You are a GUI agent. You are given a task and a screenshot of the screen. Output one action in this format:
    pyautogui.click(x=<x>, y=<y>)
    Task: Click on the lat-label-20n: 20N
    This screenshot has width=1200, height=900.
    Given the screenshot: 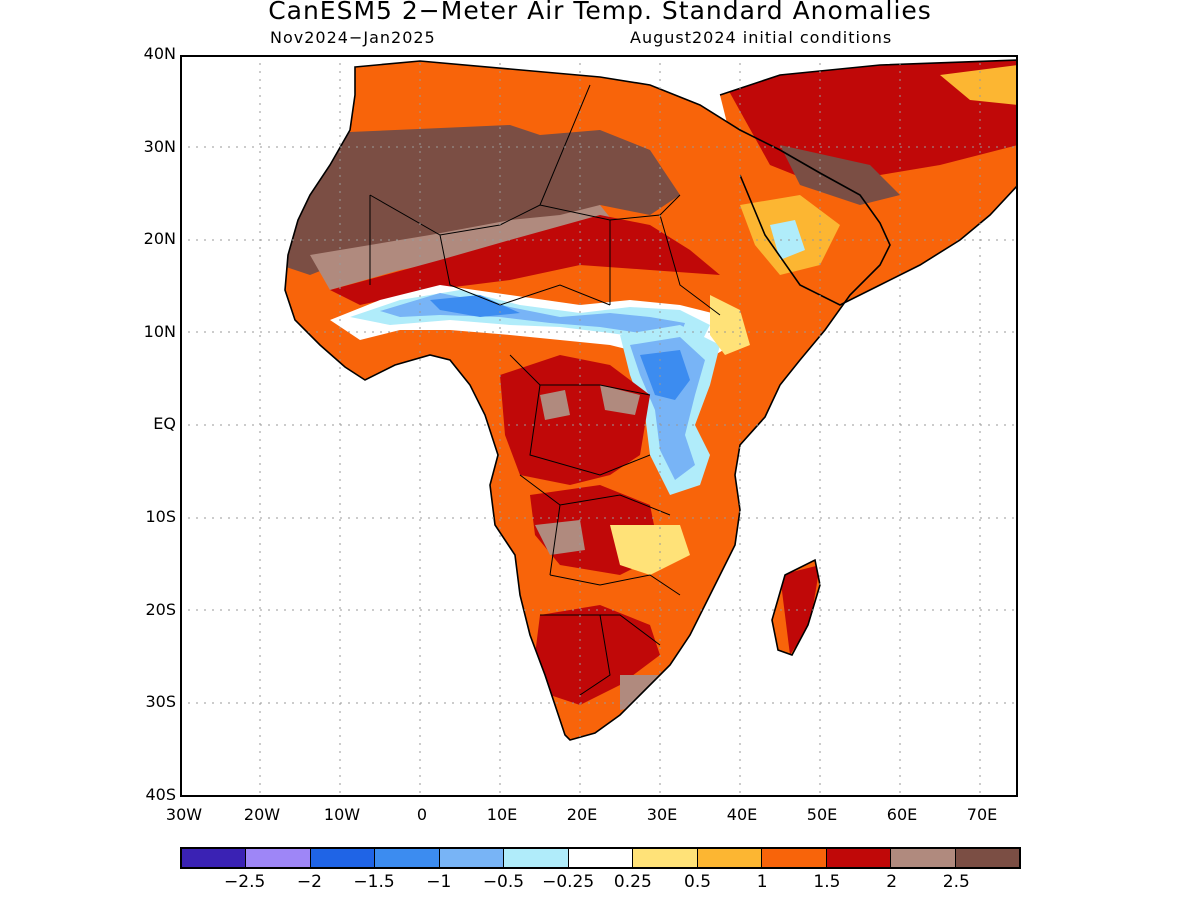 What is the action you would take?
    pyautogui.click(x=159, y=238)
    